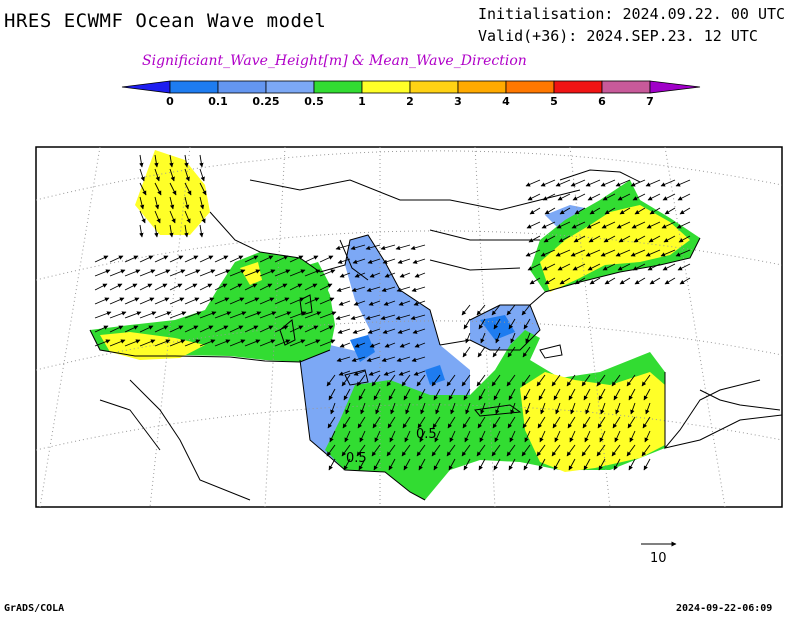  What do you see at coordinates (659, 553) in the screenshot?
I see `vector-scale-legend: 10` at bounding box center [659, 553].